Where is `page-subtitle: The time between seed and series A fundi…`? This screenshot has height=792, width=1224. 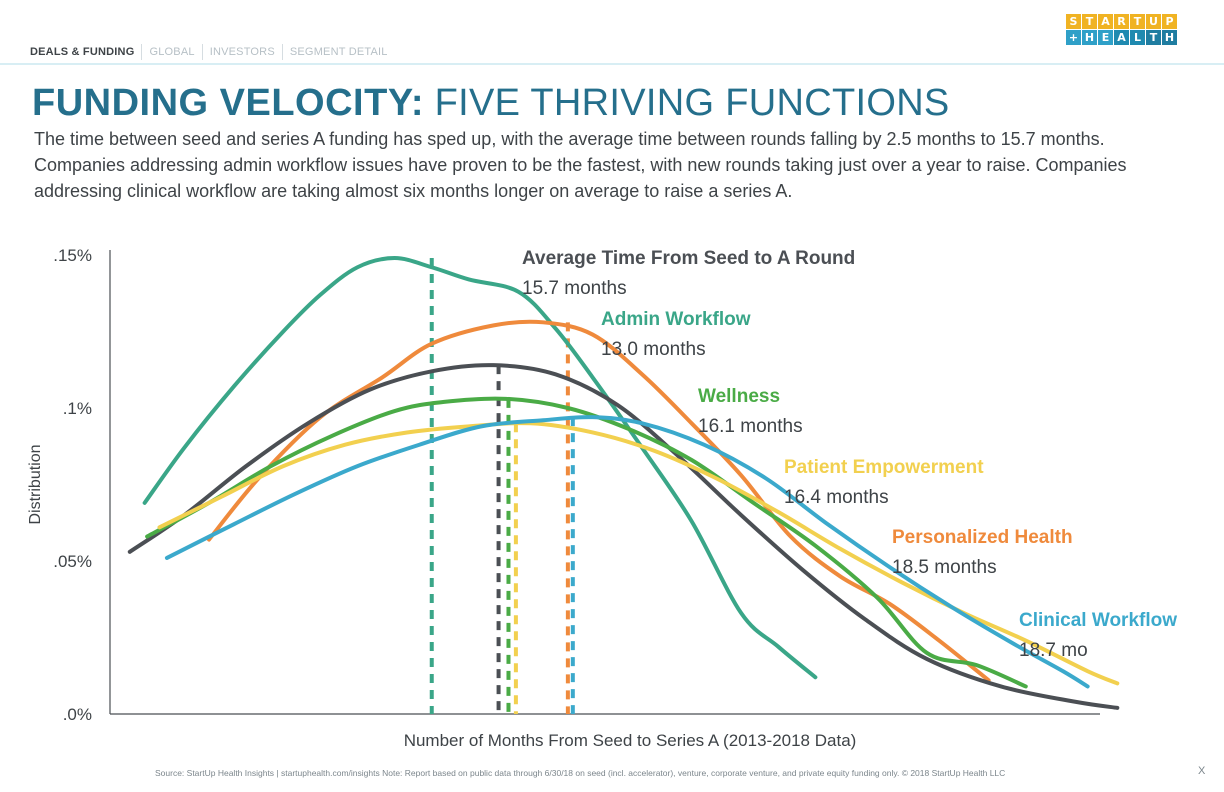 page-subtitle: The time between seed and series A fundi… is located at coordinates (580, 165).